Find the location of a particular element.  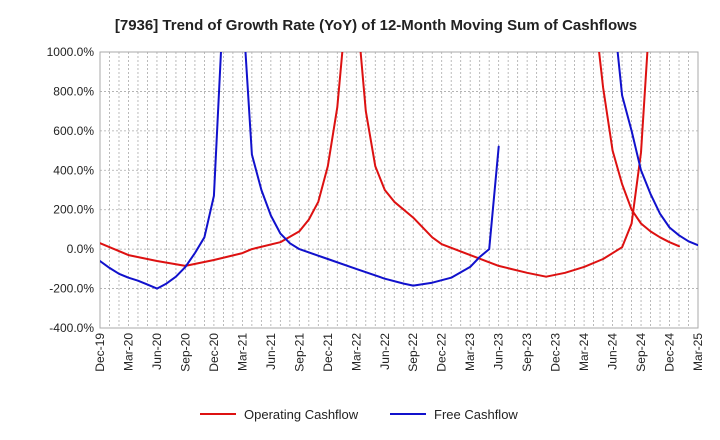

legend-label-free-cashflow: Free Cashflow is located at coordinates (476, 414).